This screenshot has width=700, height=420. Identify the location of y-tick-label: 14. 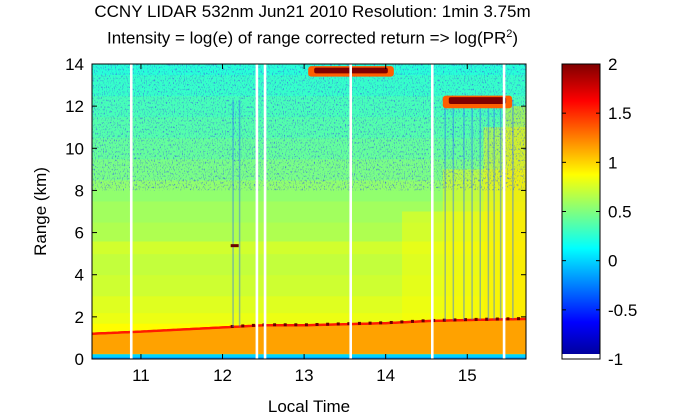
(74, 64).